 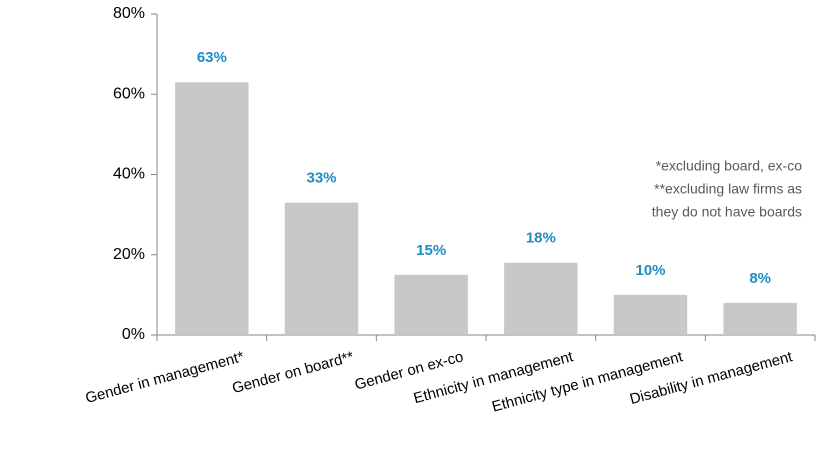 What do you see at coordinates (165, 377) in the screenshot?
I see `x-tick-label: Gender in management*` at bounding box center [165, 377].